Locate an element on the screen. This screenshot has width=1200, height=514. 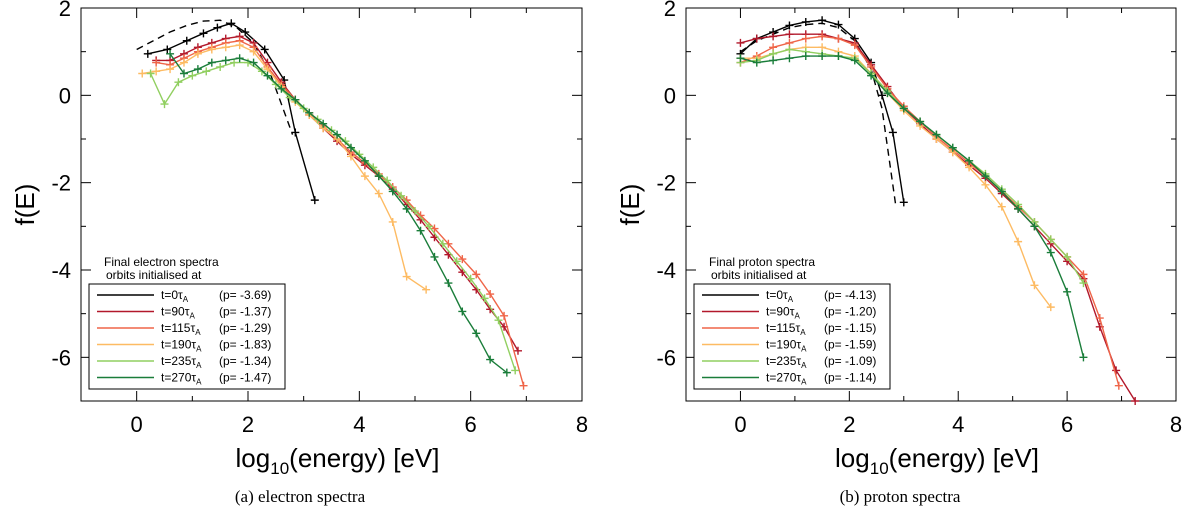
x-tick-label: 0 is located at coordinates (740, 424).